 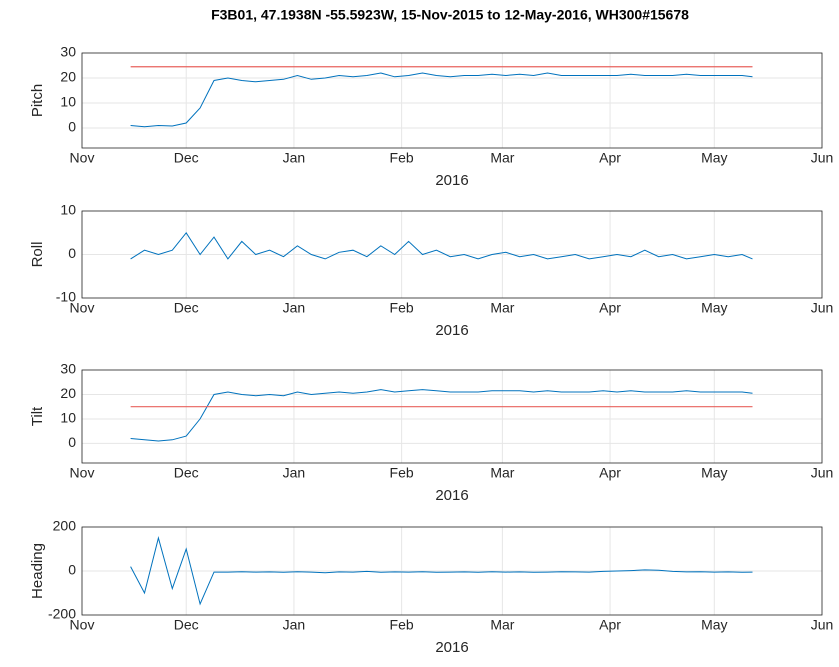 What do you see at coordinates (37, 100) in the screenshot?
I see `y-axis-label: Pitch` at bounding box center [37, 100].